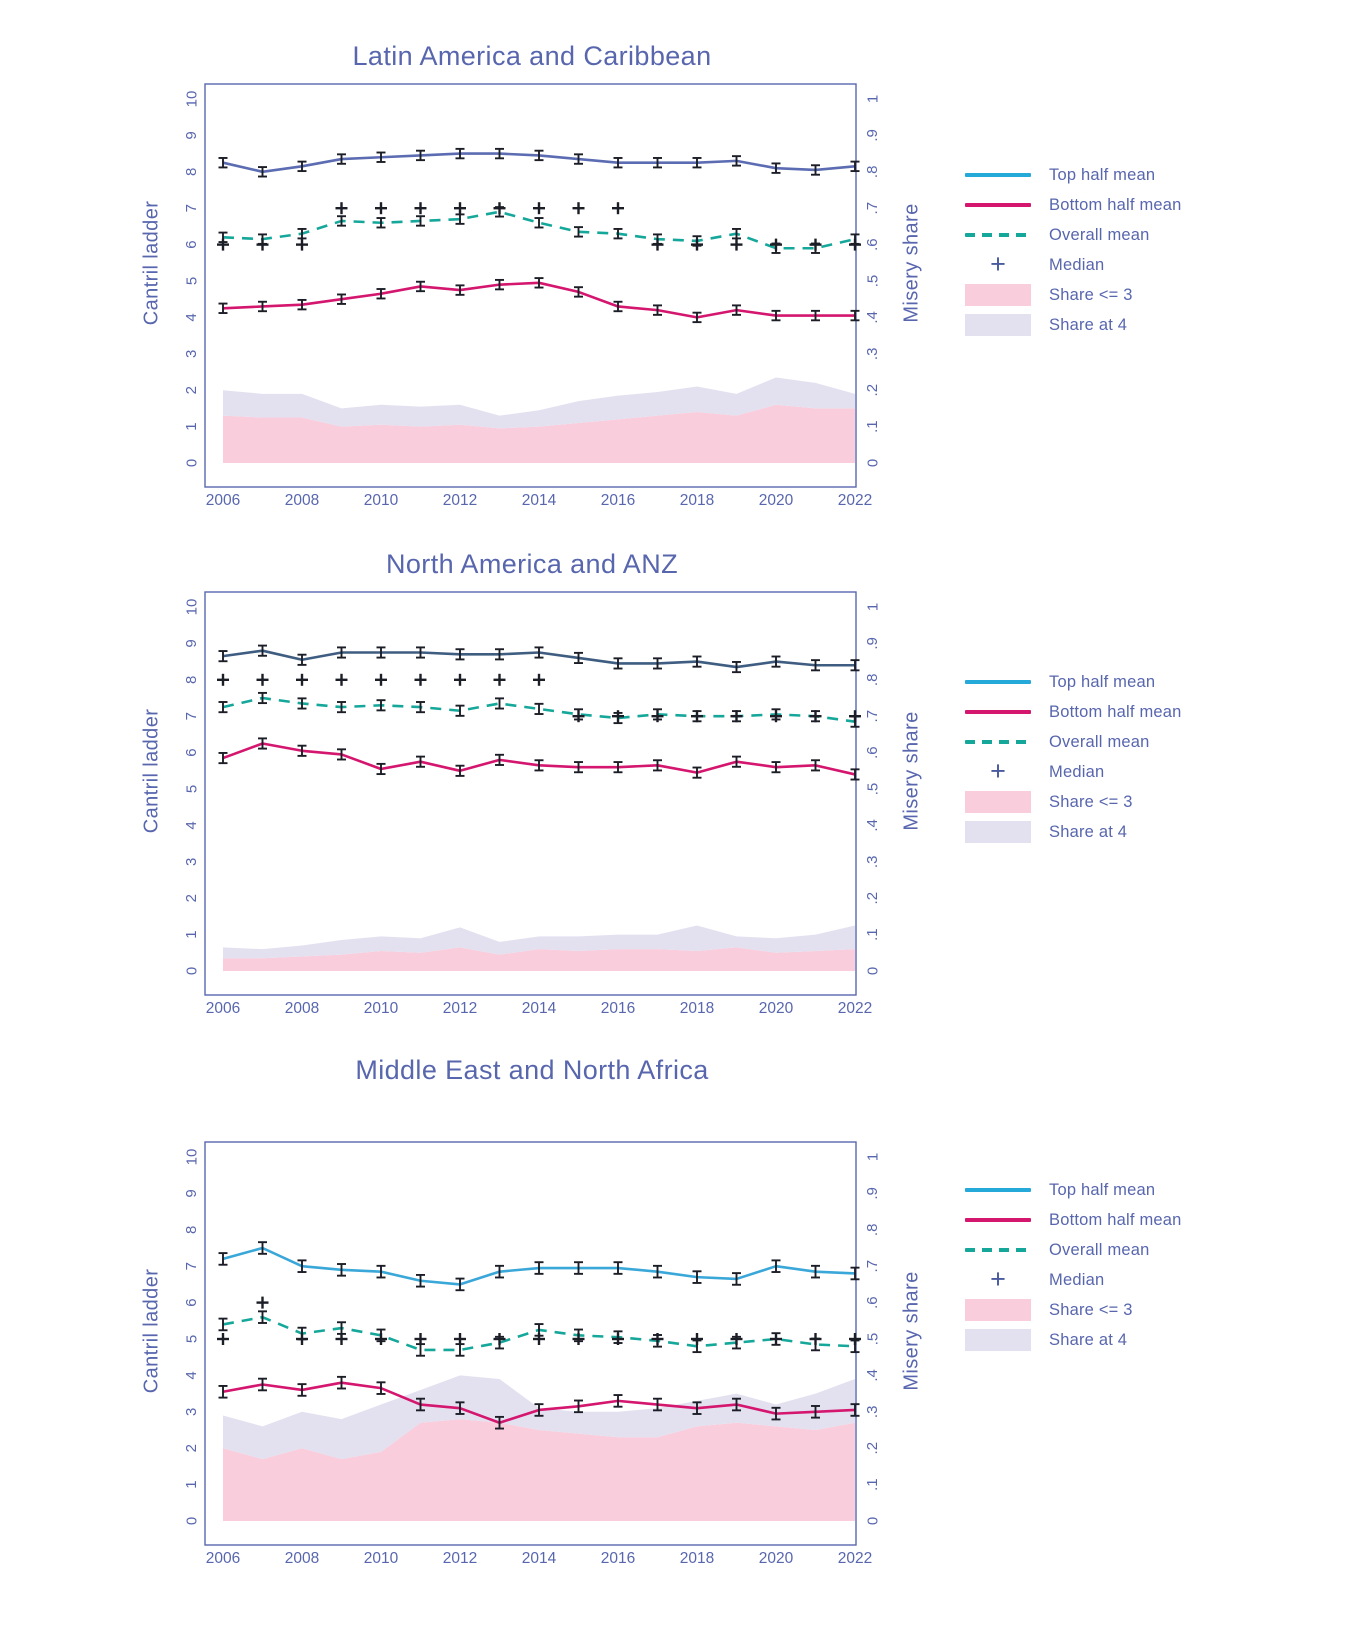  I want to click on legend-label-top-half-mean: Top half mean, so click(1102, 1189).